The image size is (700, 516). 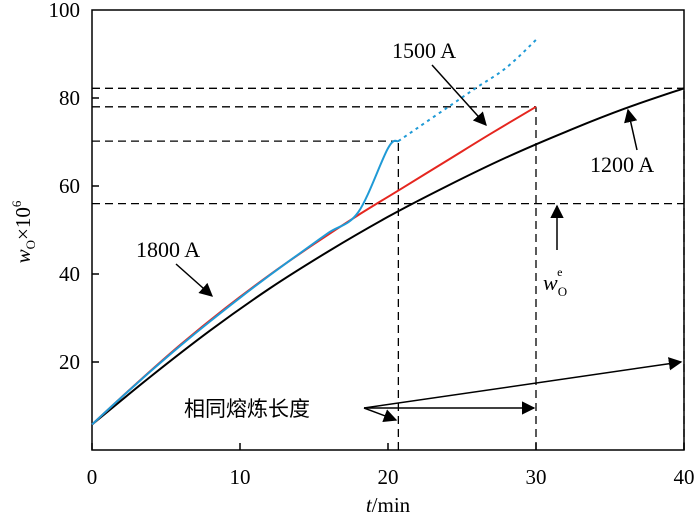 What do you see at coordinates (388, 477) in the screenshot?
I see `x-tick-label: 20` at bounding box center [388, 477].